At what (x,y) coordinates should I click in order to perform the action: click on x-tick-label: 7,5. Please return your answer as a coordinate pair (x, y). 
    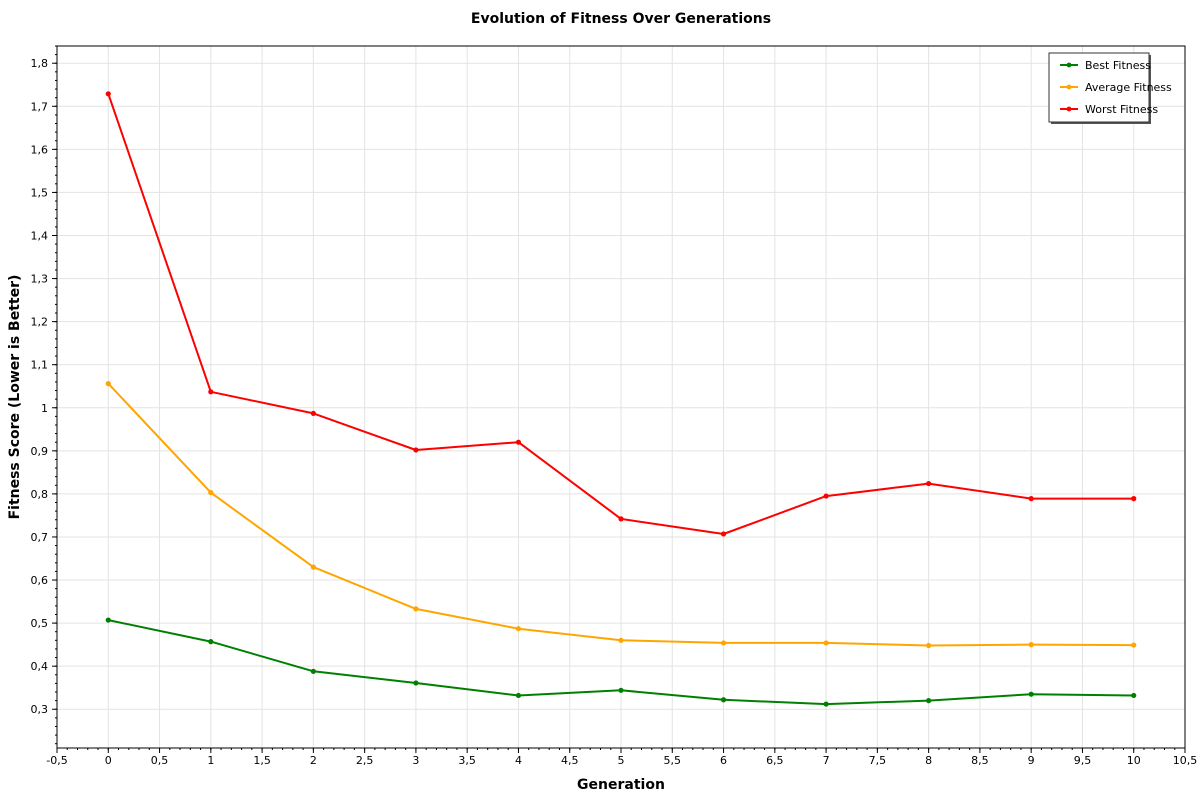
    Looking at the image, I should click on (878, 760).